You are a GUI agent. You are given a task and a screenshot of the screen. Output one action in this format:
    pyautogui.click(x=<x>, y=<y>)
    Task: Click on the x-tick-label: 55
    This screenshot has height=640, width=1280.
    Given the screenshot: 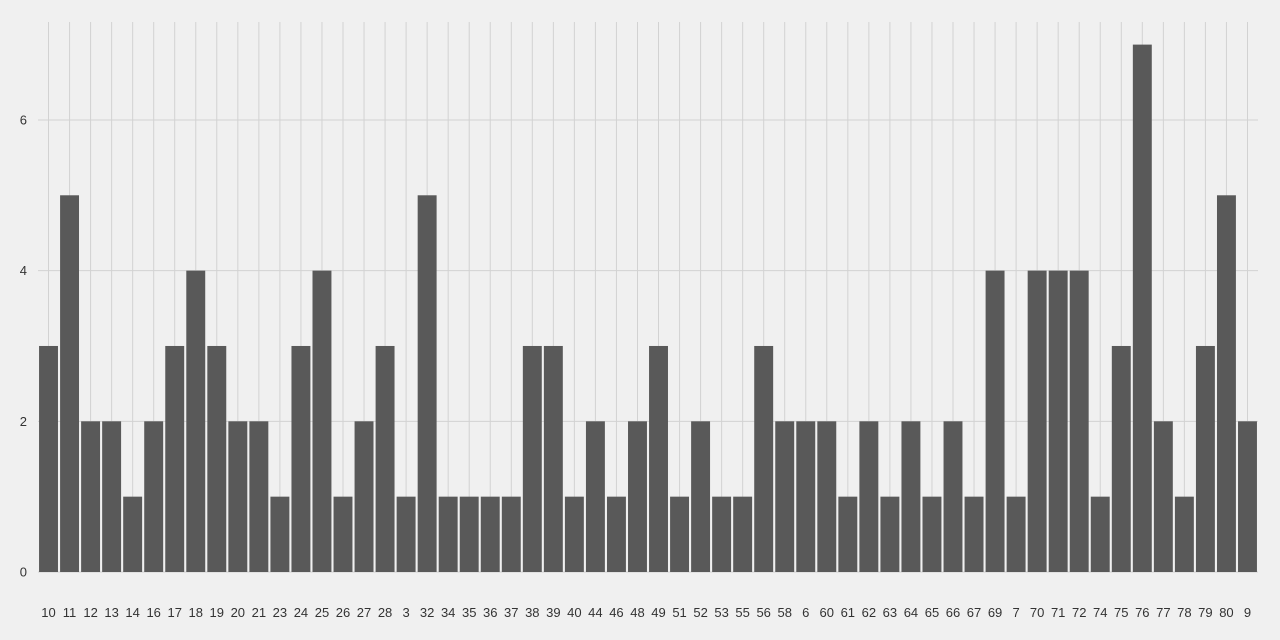 What is the action you would take?
    pyautogui.click(x=742, y=612)
    